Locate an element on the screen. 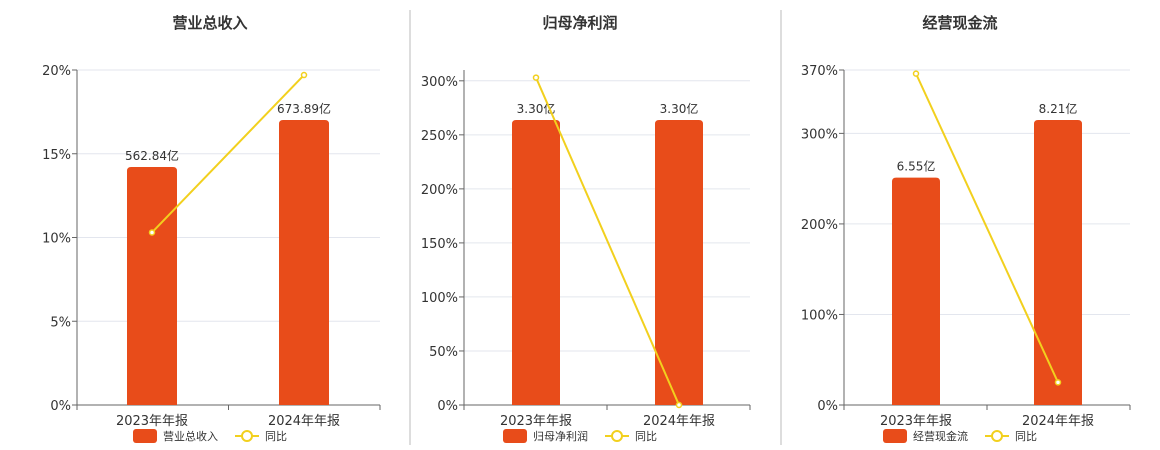 The image size is (1160, 450). y-tick-label: 50% is located at coordinates (443, 352).